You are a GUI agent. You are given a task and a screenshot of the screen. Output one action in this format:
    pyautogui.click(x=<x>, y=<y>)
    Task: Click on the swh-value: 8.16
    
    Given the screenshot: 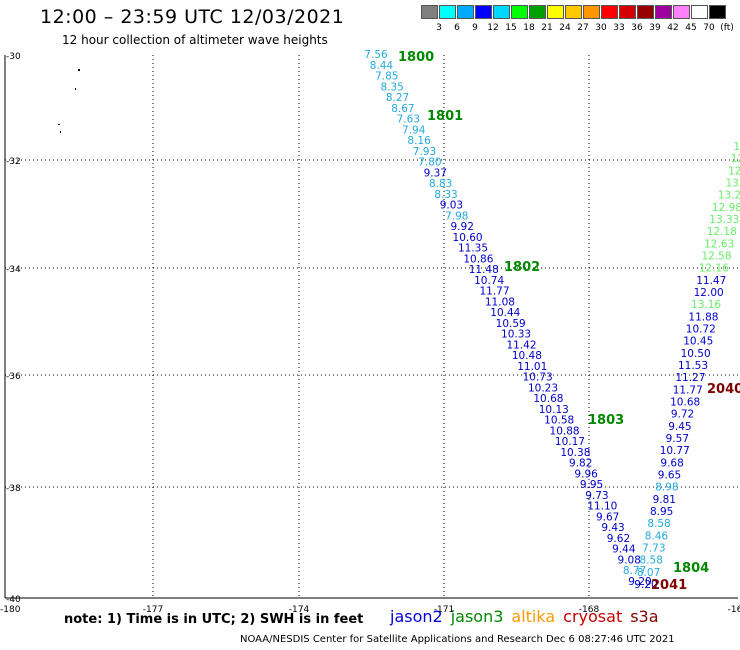 What is the action you would take?
    pyautogui.click(x=419, y=141)
    